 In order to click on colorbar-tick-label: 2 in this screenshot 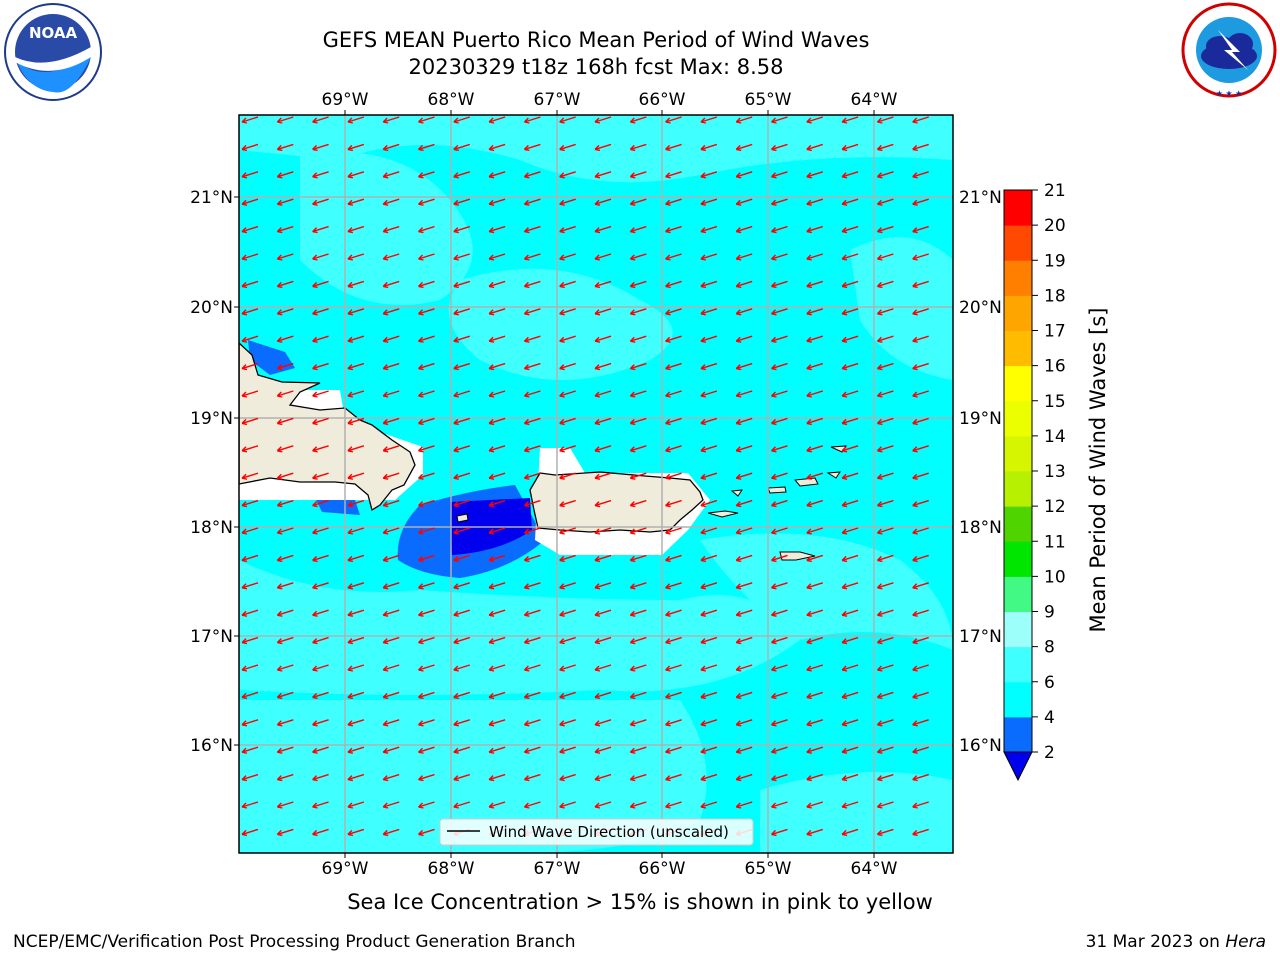, I will do `click(1049, 753)`.